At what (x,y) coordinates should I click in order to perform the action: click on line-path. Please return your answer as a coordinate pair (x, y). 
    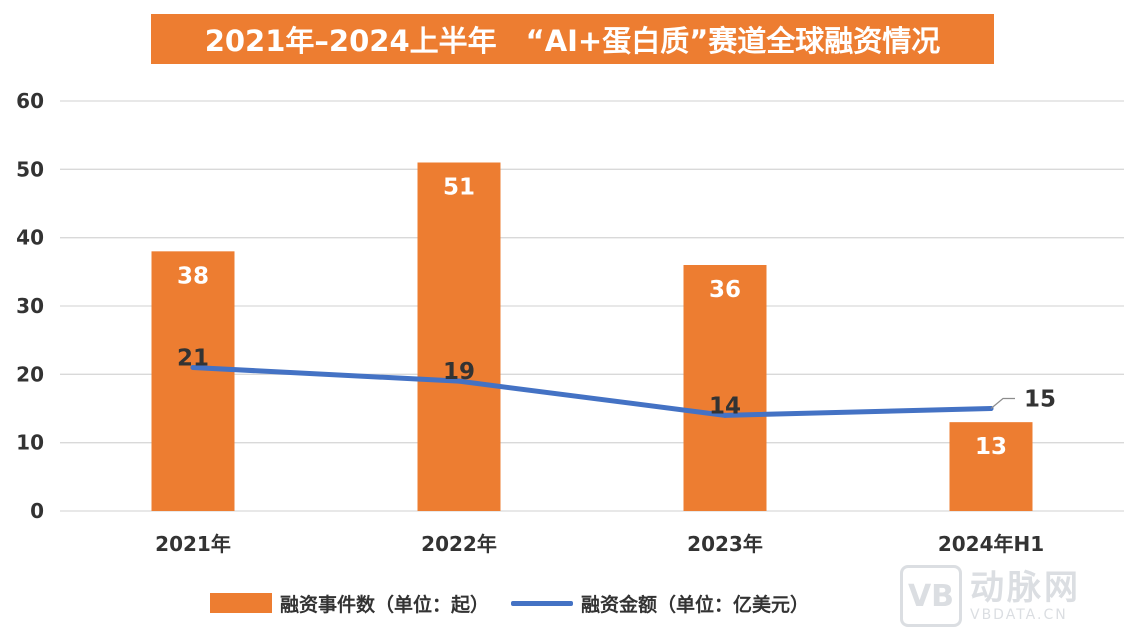
    Looking at the image, I should click on (592, 391).